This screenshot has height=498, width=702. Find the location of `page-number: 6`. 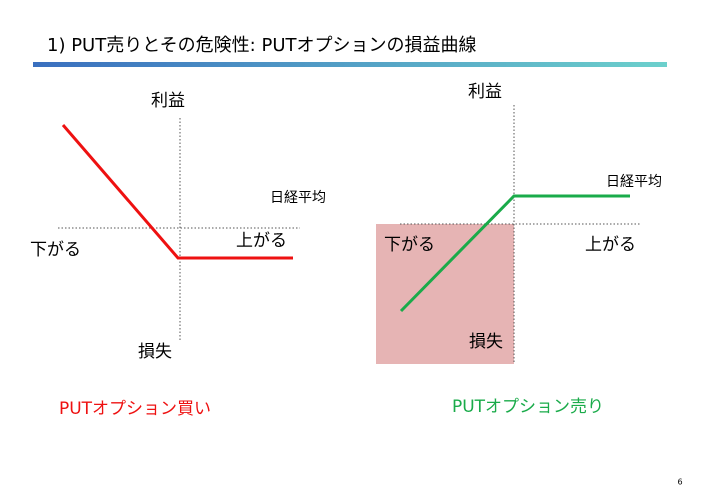

page-number: 6 is located at coordinates (679, 482).